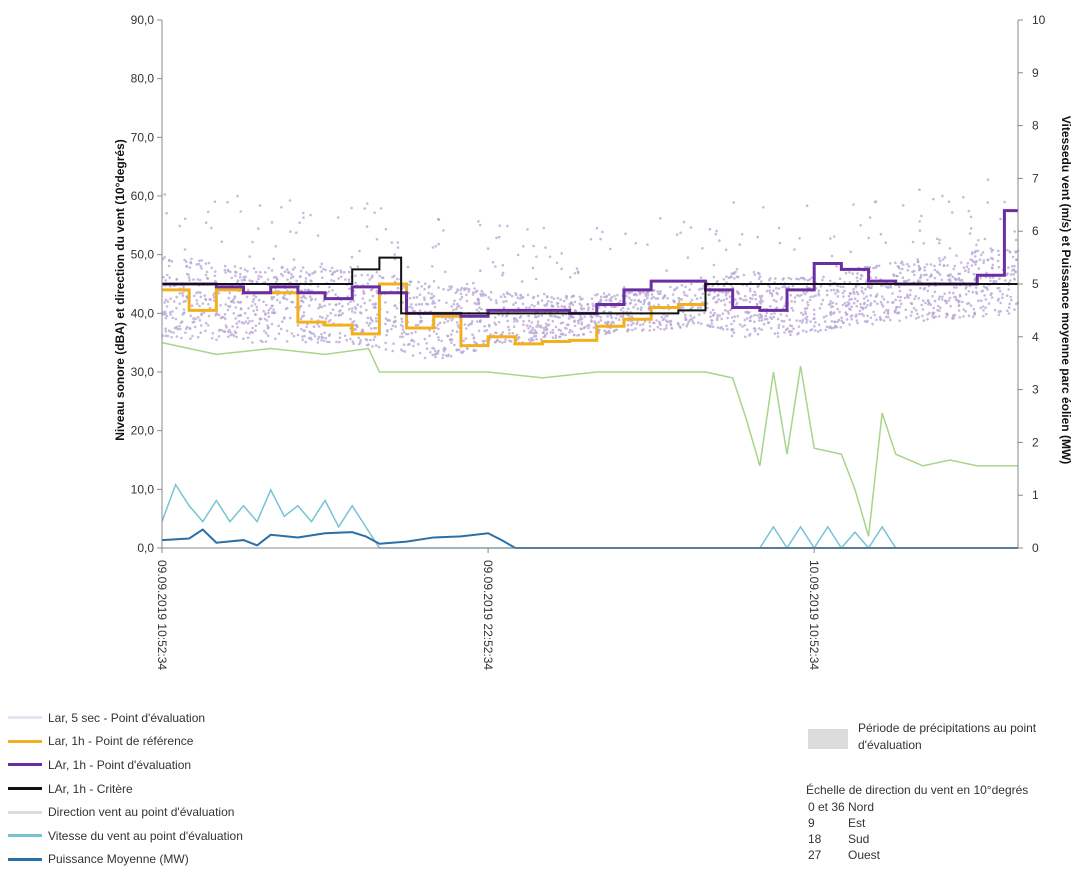 Image resolution: width=1078 pixels, height=895 pixels. Describe the element at coordinates (1035, 178) in the screenshot. I see `y-tick-label-right: 7` at that location.